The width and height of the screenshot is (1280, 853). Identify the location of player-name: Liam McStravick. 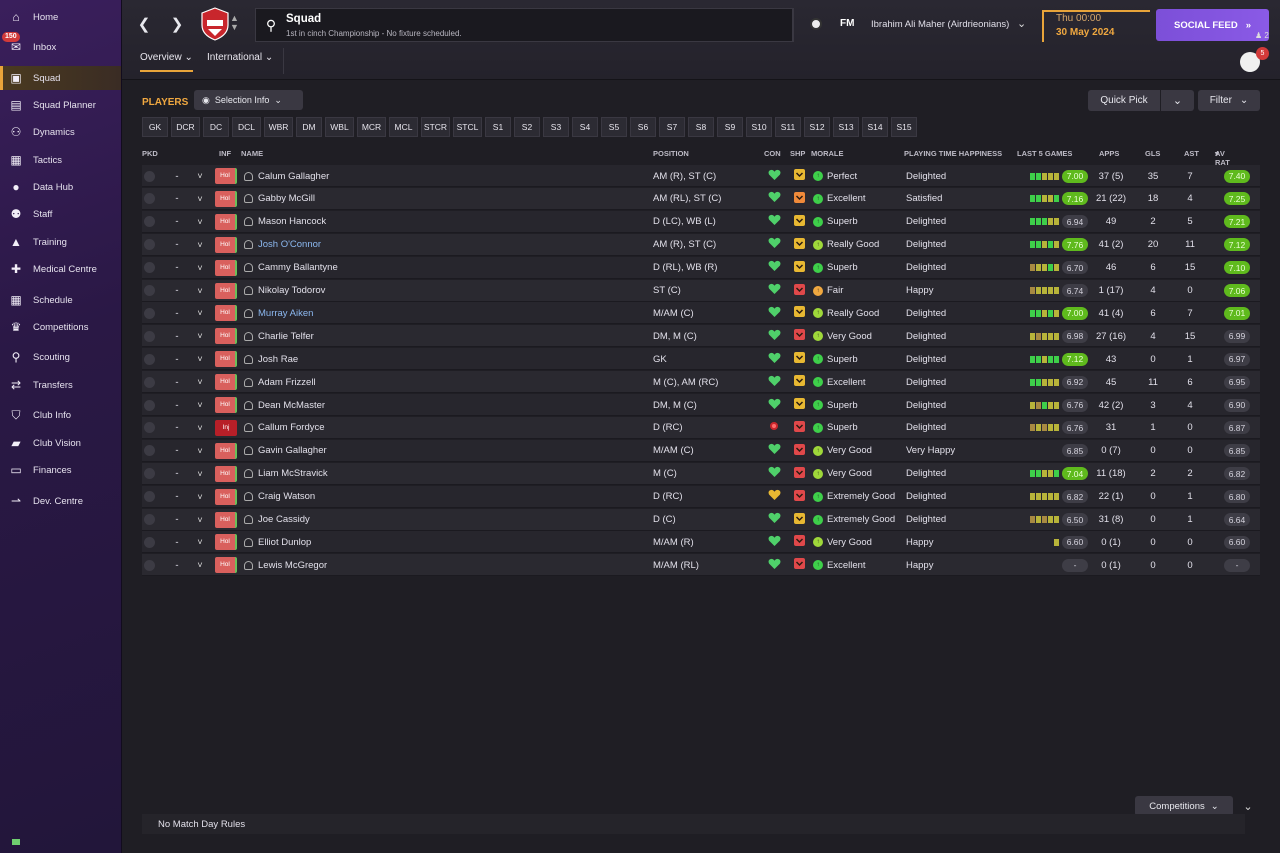
(394, 474).